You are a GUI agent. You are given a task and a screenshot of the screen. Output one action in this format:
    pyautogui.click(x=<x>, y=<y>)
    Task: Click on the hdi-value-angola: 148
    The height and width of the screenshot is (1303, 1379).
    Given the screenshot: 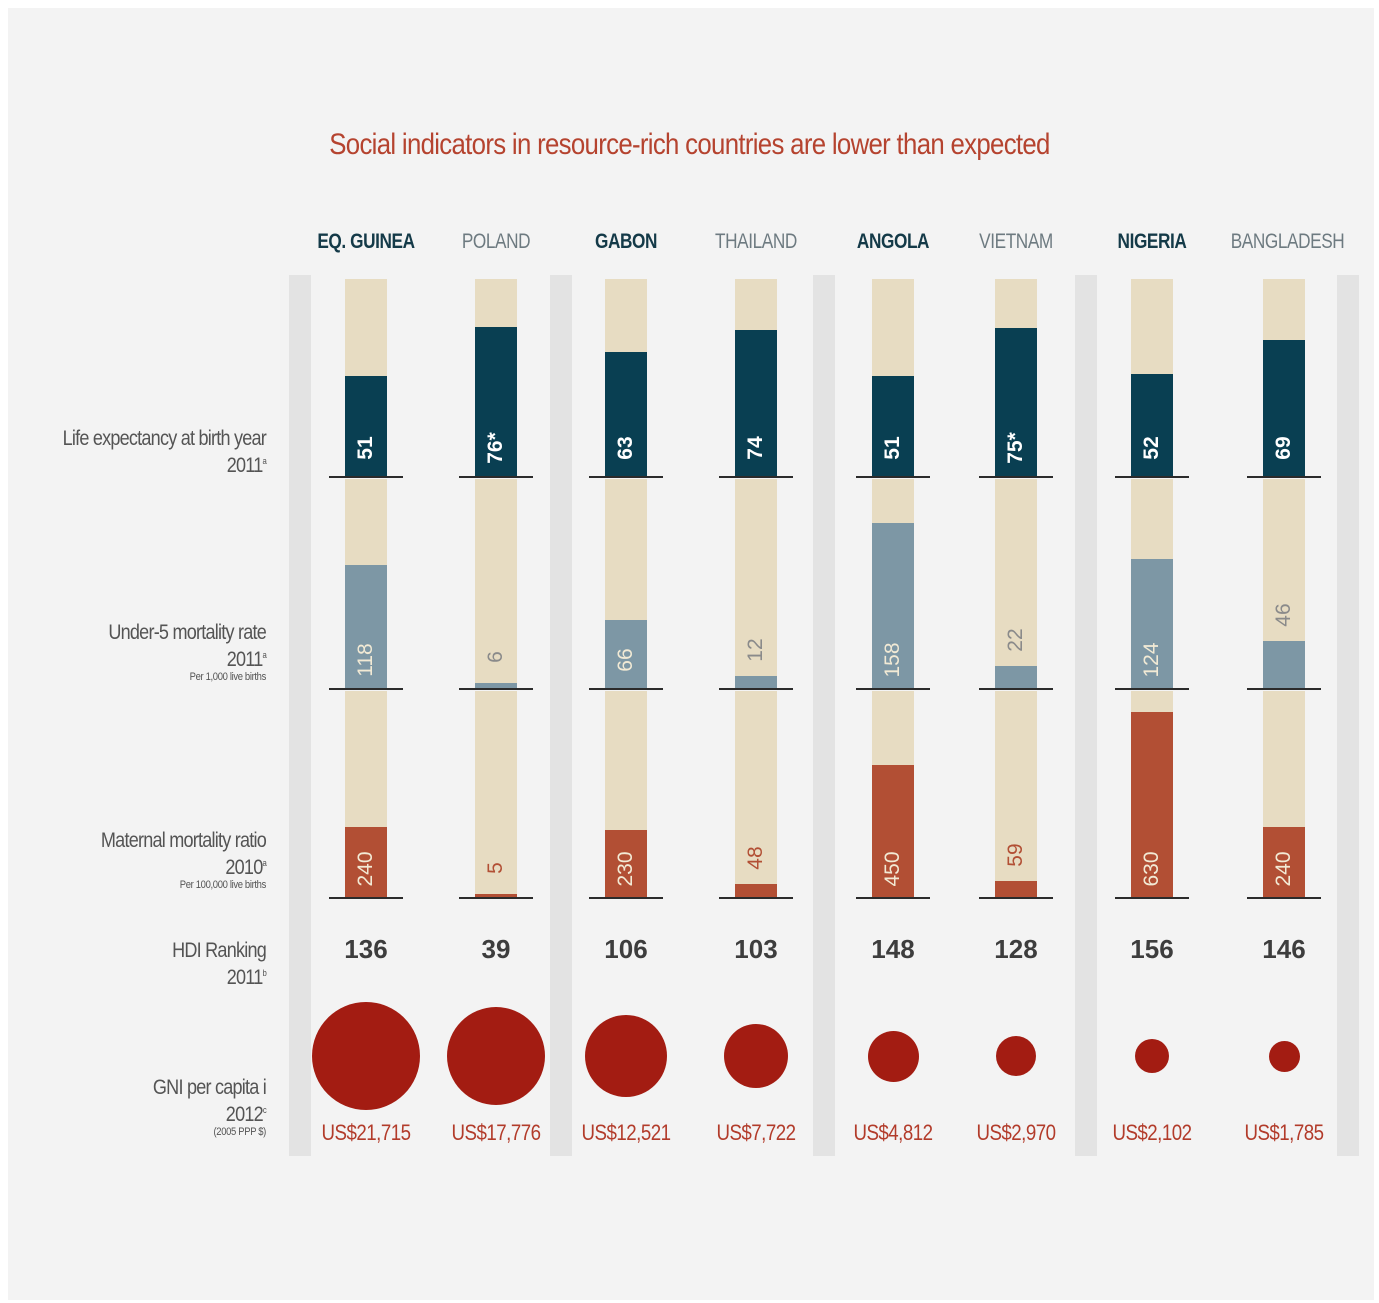 What is the action you would take?
    pyautogui.click(x=893, y=949)
    